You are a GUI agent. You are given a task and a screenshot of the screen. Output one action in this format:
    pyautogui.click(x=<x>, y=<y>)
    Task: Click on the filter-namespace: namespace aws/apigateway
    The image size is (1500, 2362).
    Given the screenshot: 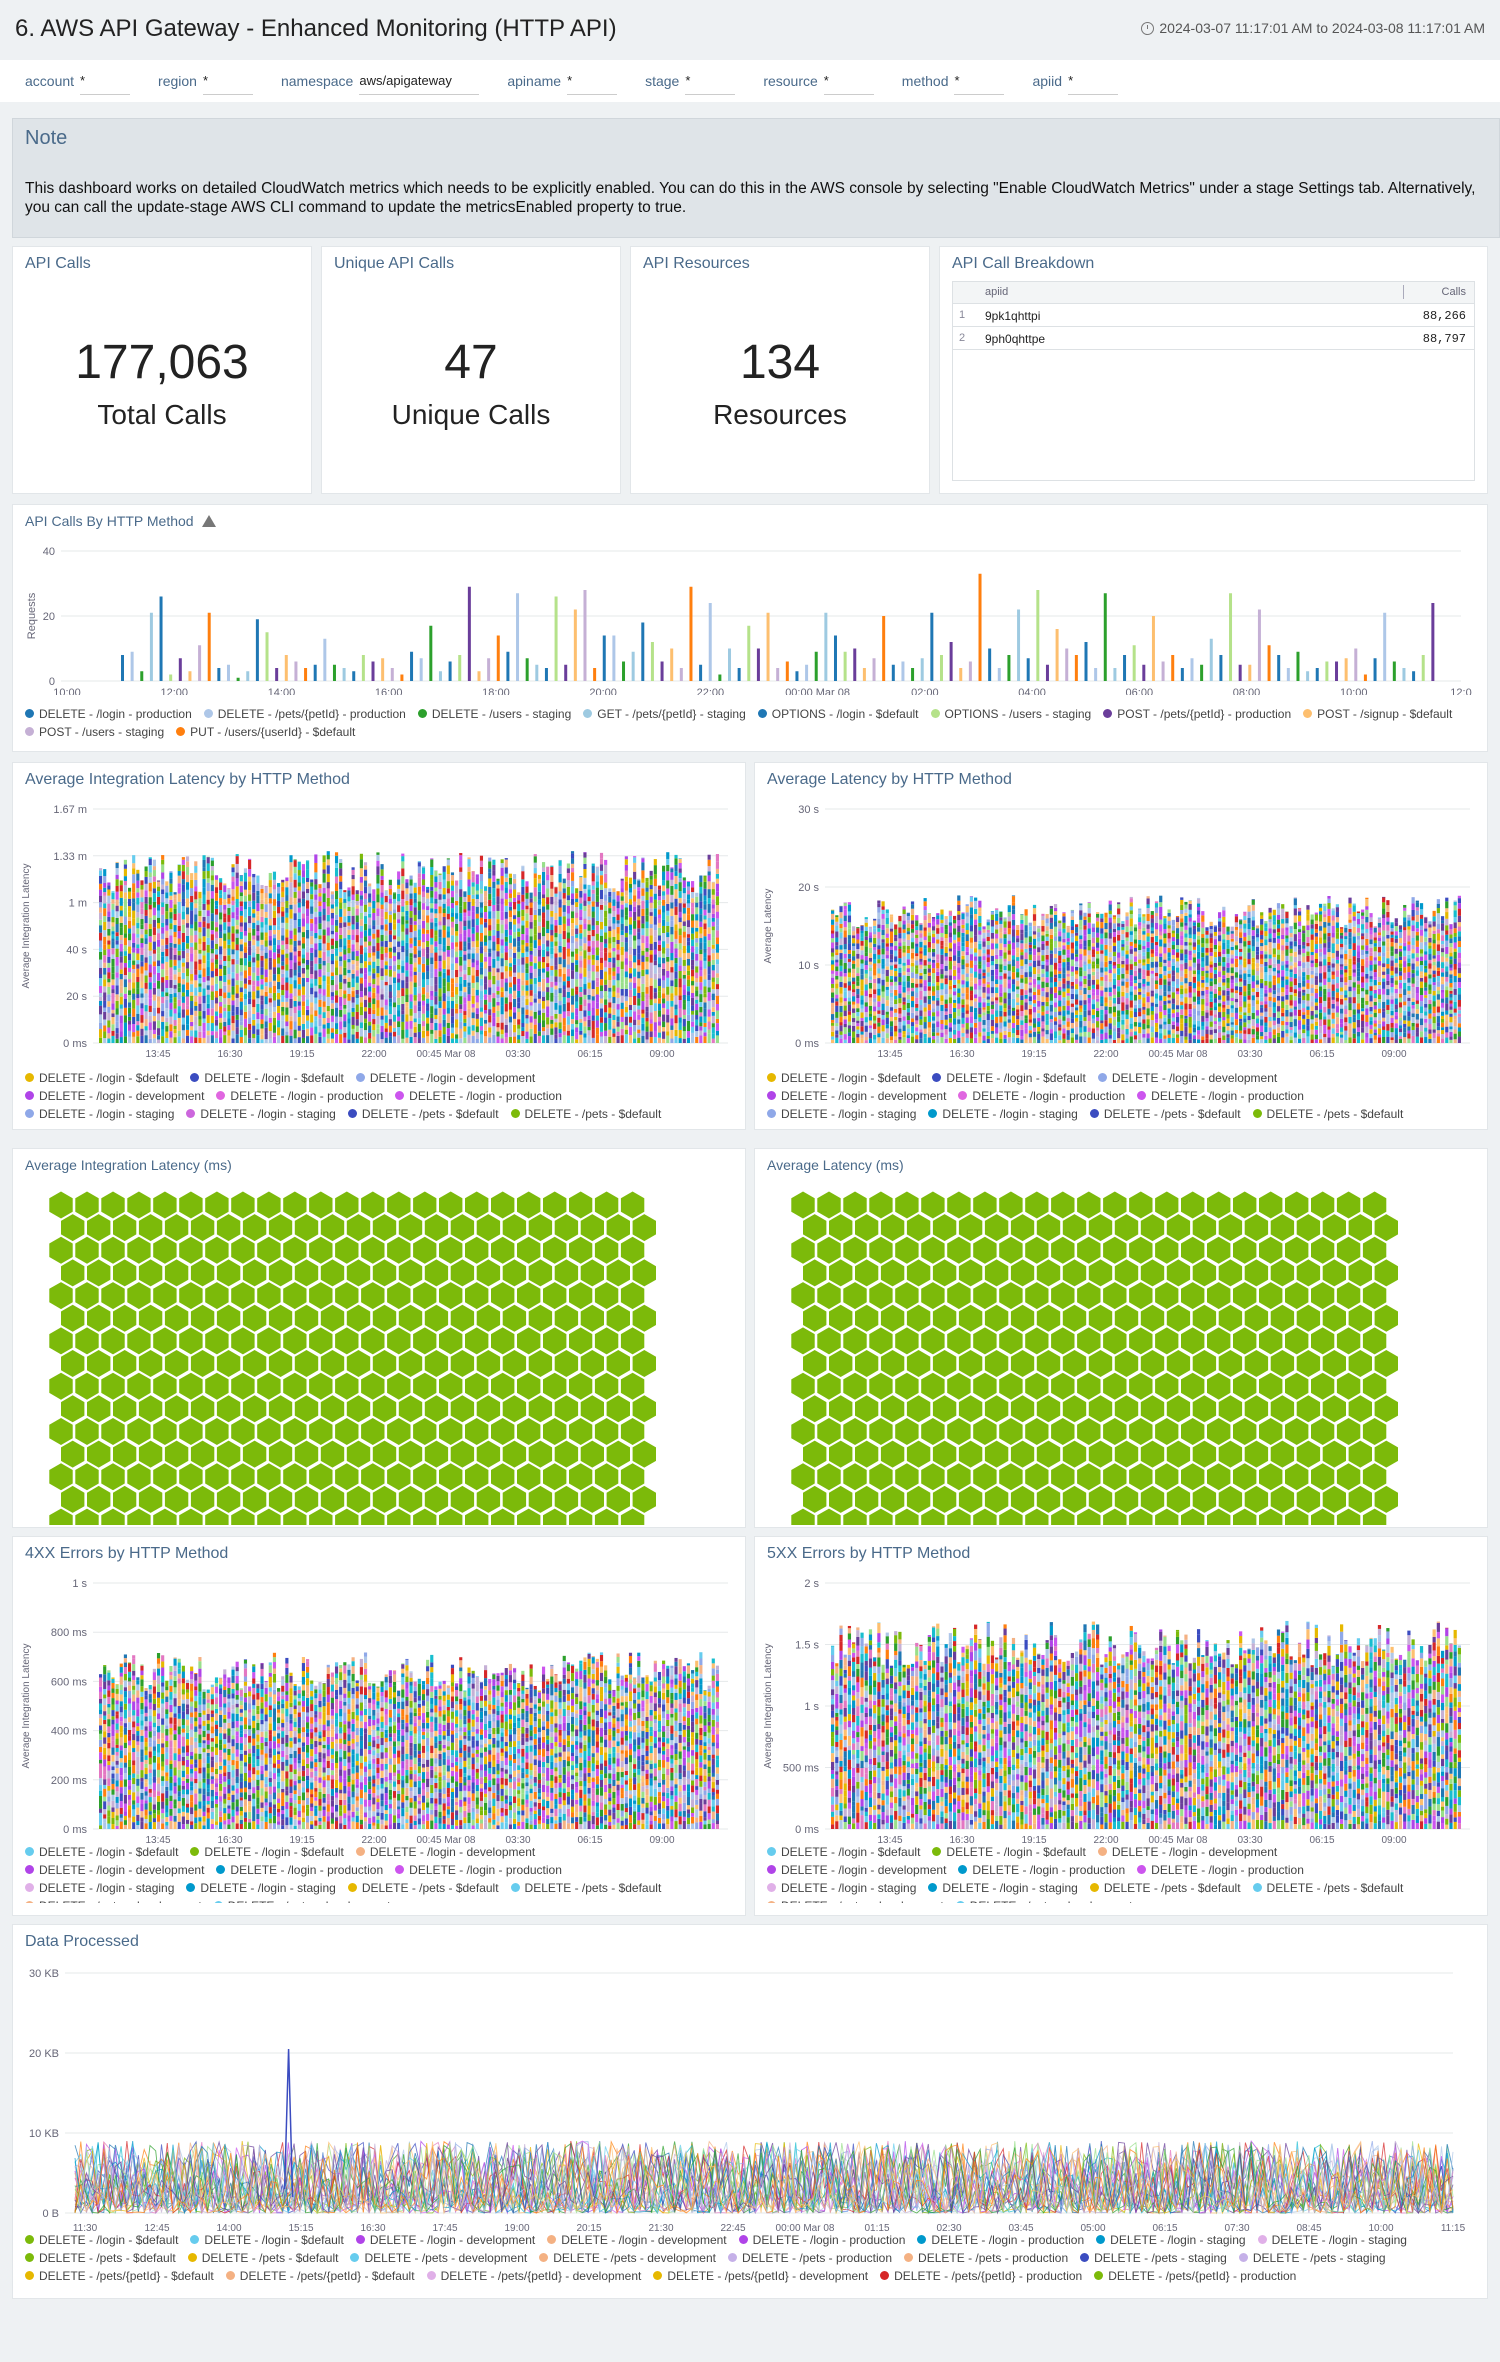 What is the action you would take?
    pyautogui.click(x=380, y=82)
    